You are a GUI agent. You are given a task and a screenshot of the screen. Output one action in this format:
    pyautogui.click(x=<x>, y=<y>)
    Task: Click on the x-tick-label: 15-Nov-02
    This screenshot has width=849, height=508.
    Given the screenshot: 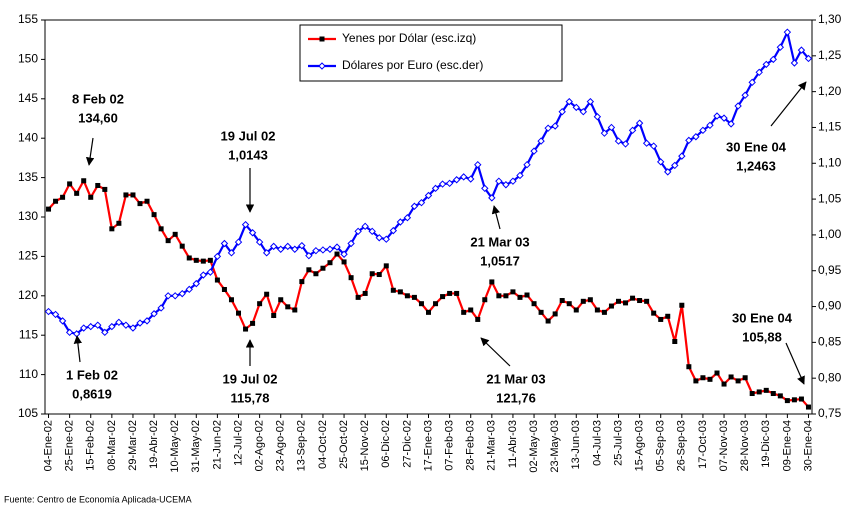 What is the action you would take?
    pyautogui.click(x=365, y=445)
    